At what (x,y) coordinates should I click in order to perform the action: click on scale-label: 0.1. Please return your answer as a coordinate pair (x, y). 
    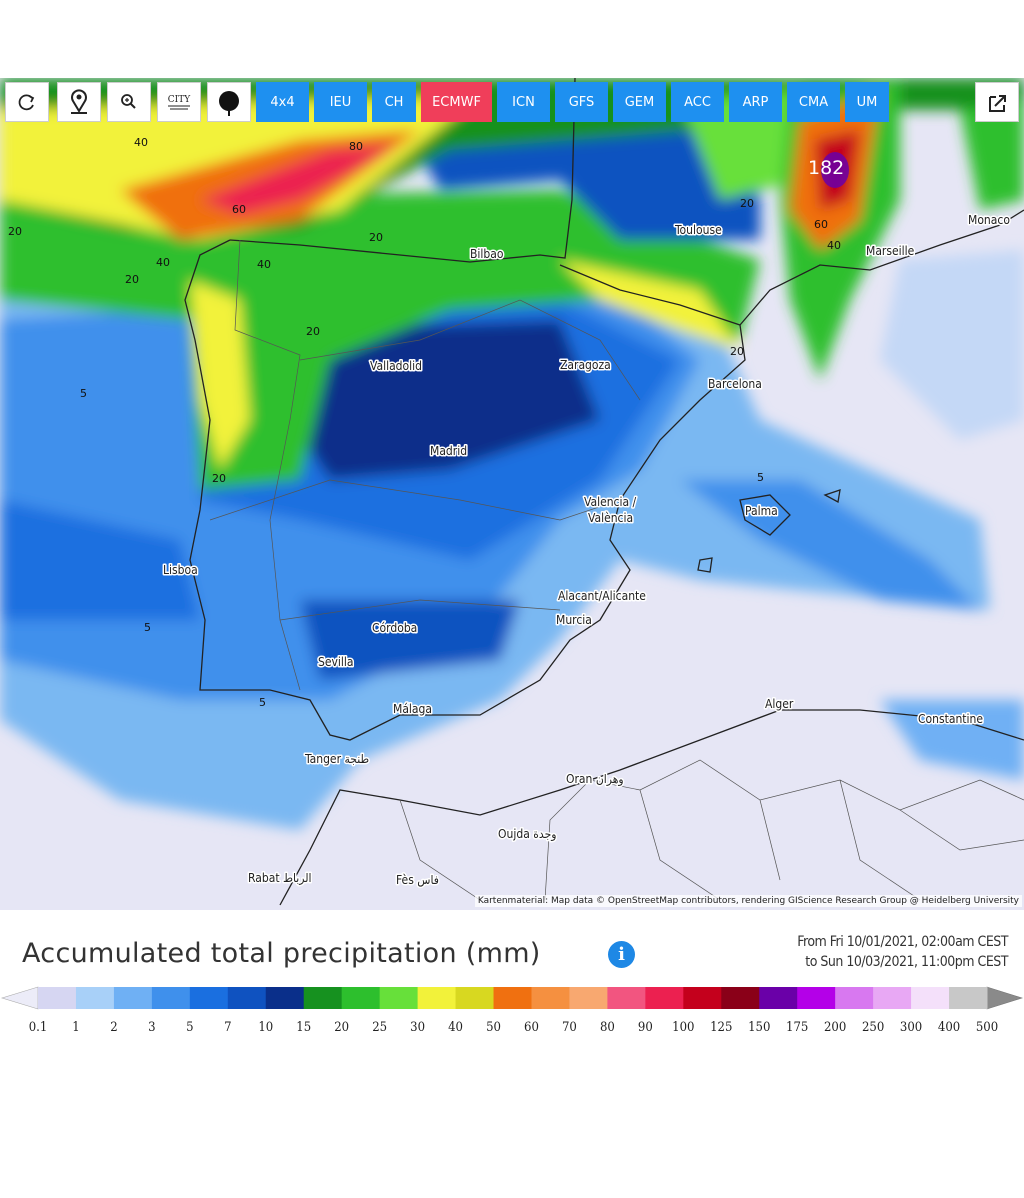
    Looking at the image, I should click on (38, 1027).